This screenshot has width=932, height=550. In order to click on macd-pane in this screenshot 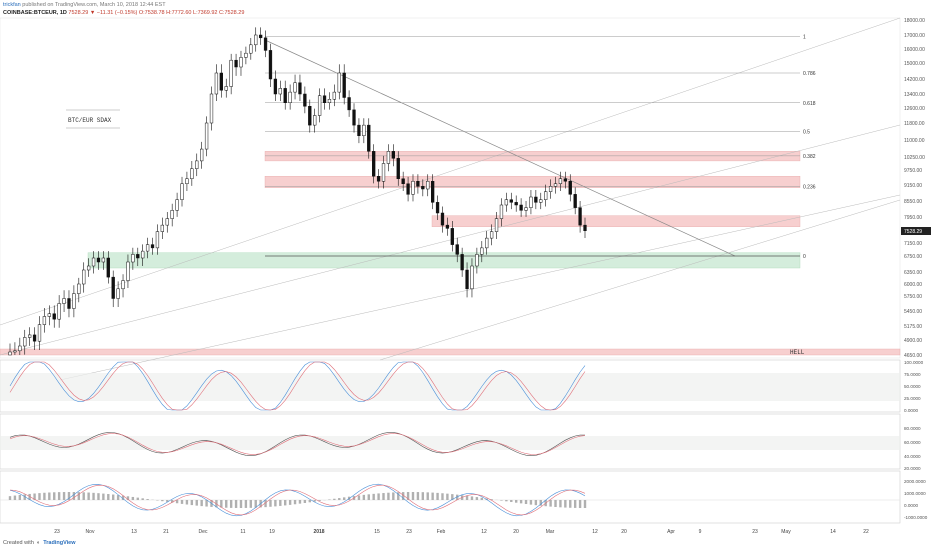, I will do `click(450, 497)`.